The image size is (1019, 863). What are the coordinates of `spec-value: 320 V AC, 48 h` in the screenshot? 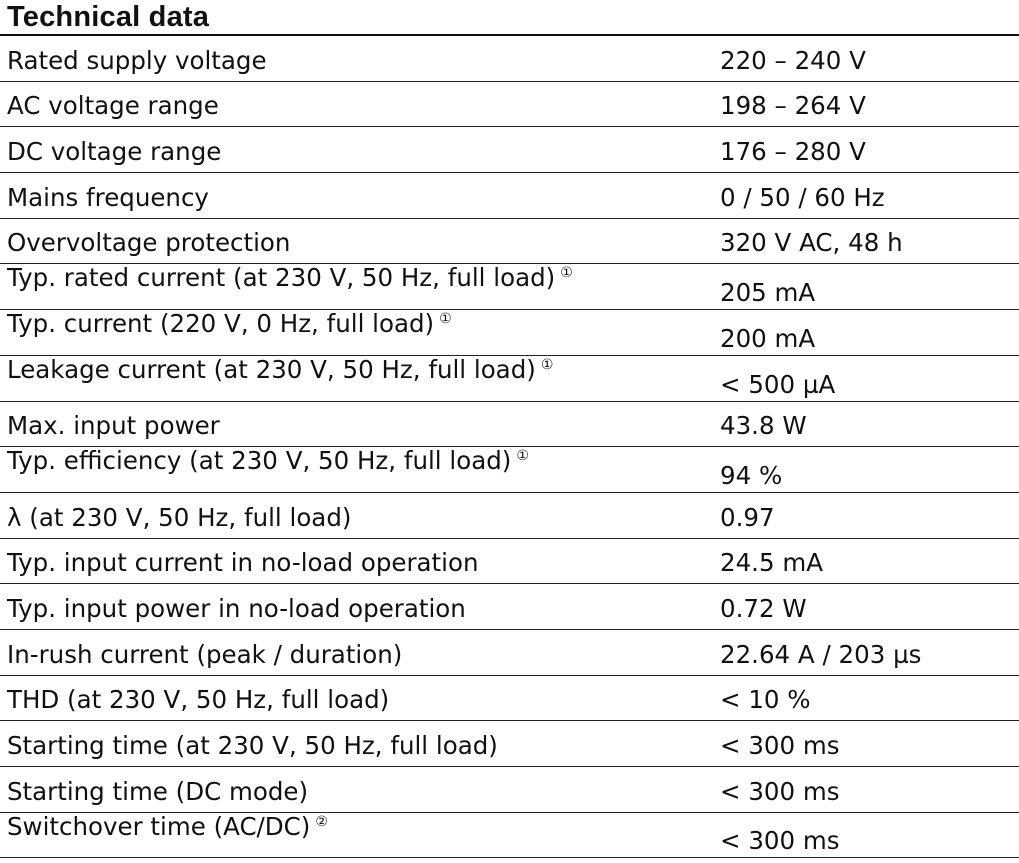 It's located at (811, 243).